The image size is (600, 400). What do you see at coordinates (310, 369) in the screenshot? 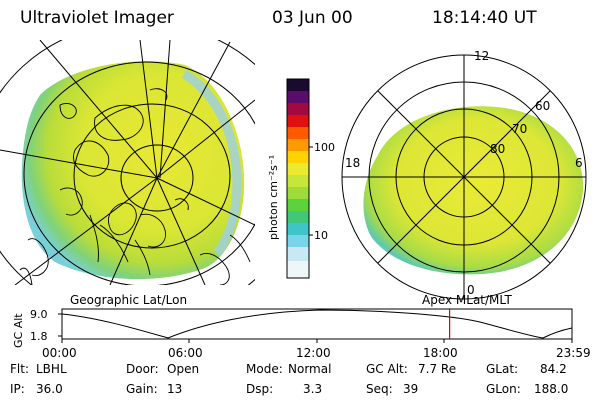
I see `mode-value: Normal` at bounding box center [310, 369].